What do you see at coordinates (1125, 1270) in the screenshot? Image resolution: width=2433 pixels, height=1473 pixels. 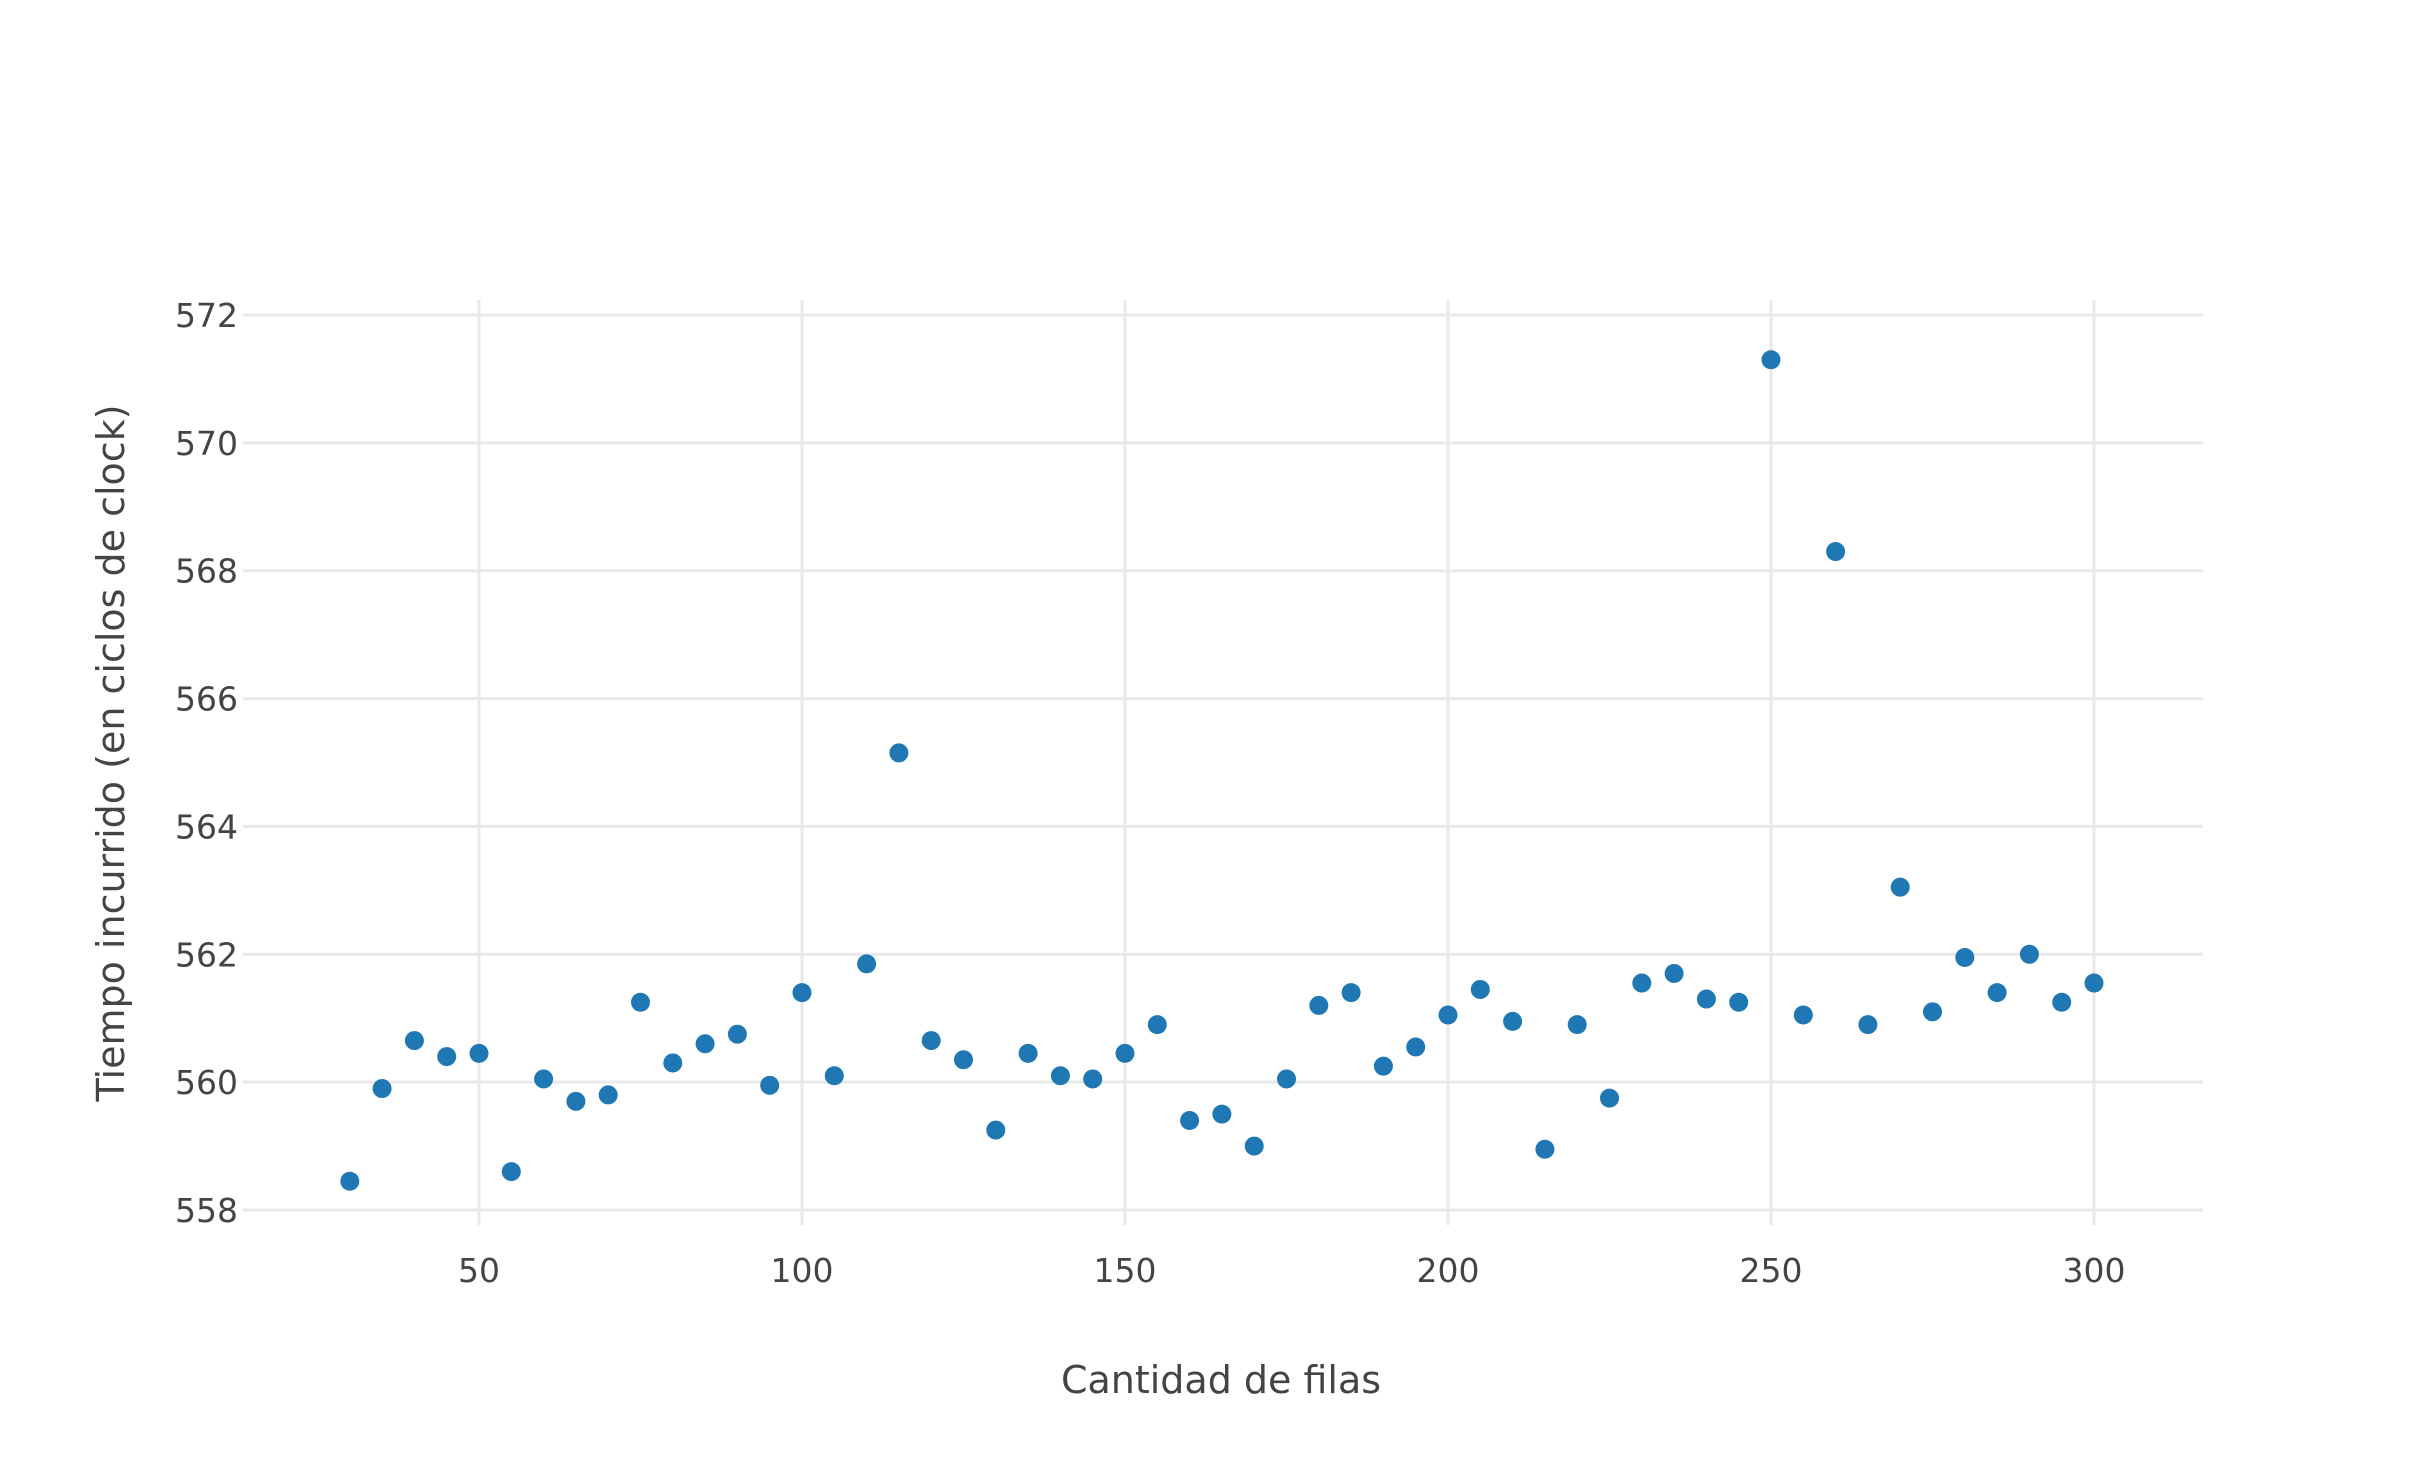 I see `x-tick-label: 150` at bounding box center [1125, 1270].